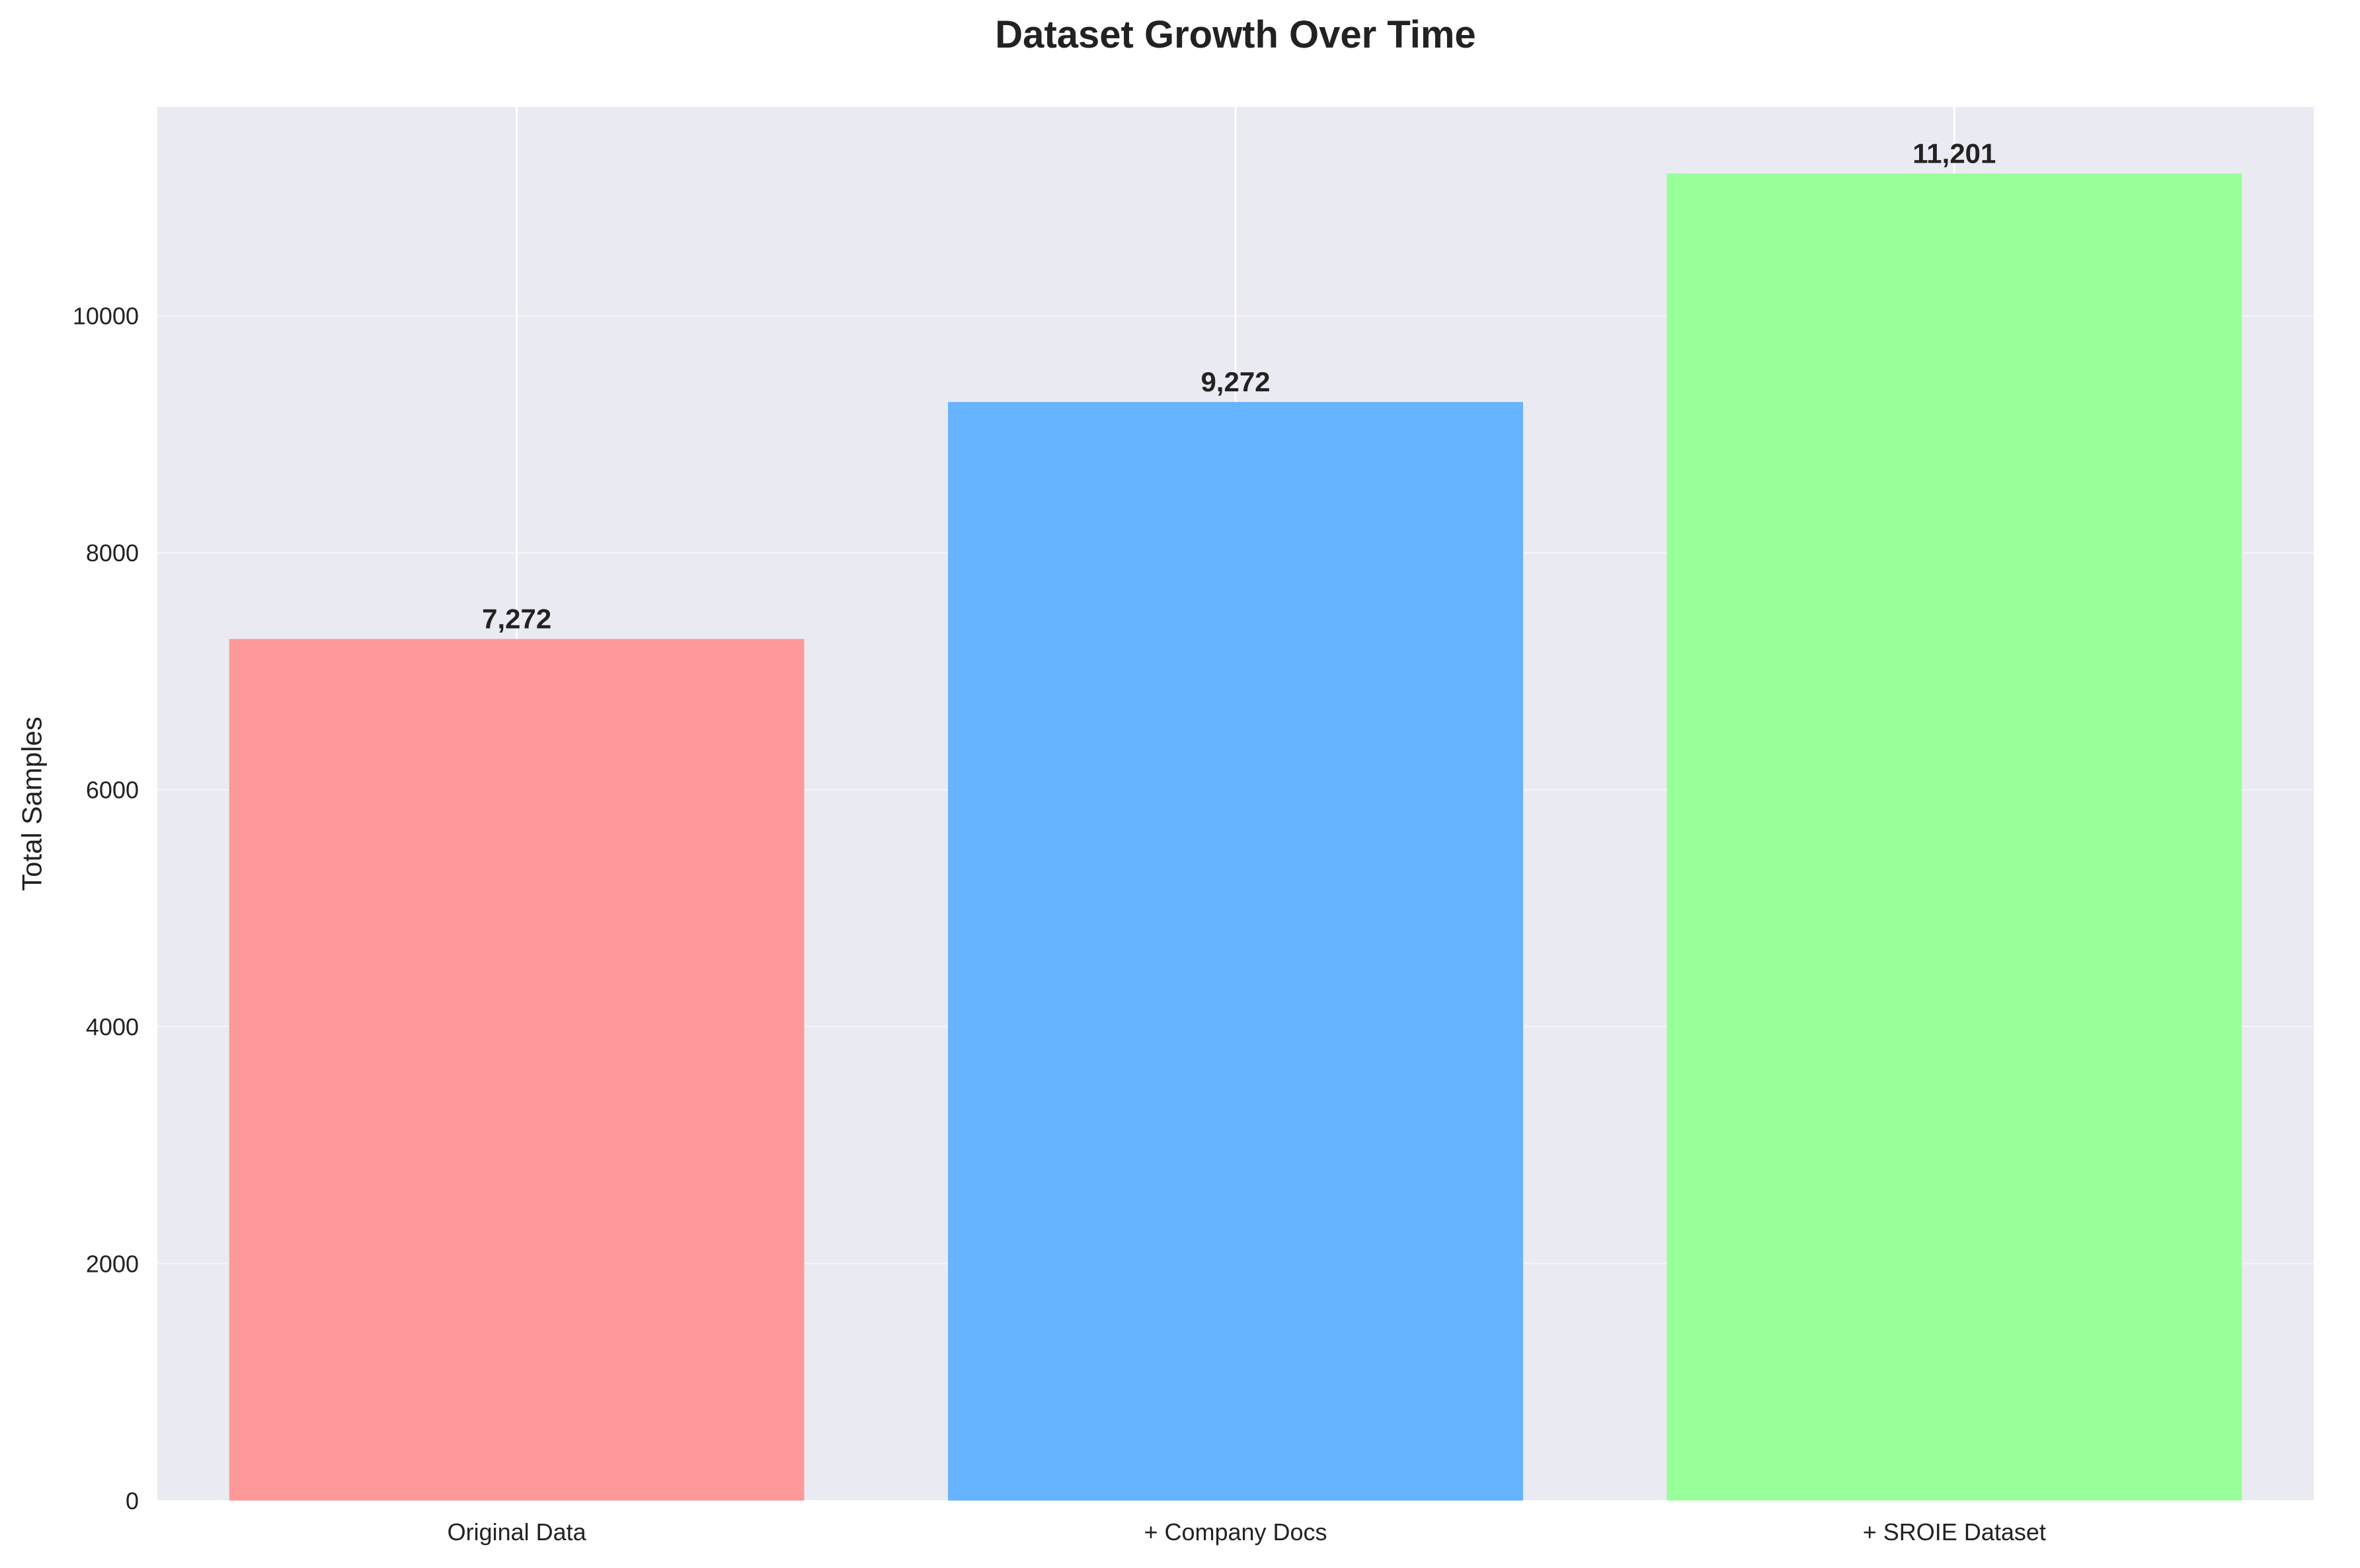 This screenshot has width=2360, height=1568. What do you see at coordinates (516, 619) in the screenshot?
I see `bar-value-label: 7,272` at bounding box center [516, 619].